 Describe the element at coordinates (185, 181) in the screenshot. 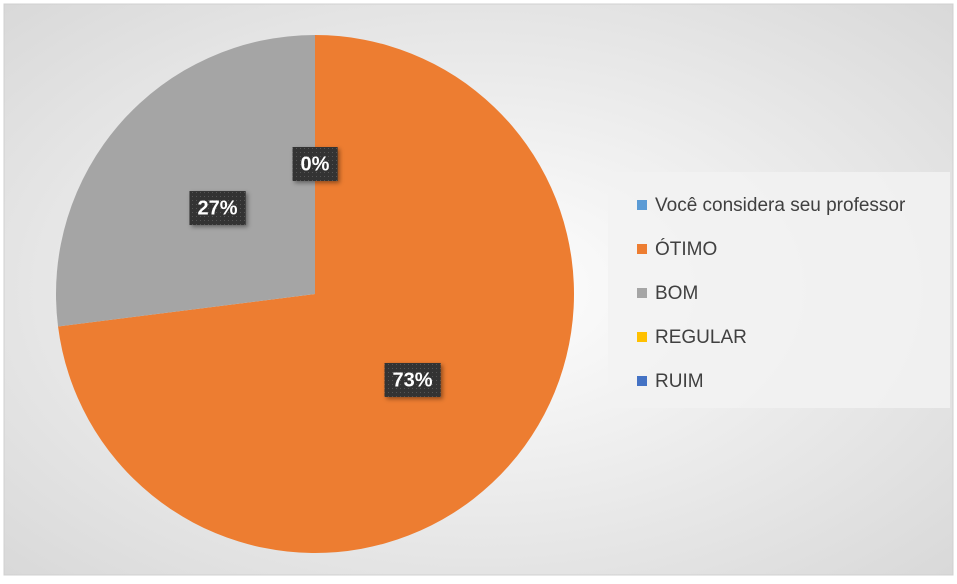

I see `pie-slice` at that location.